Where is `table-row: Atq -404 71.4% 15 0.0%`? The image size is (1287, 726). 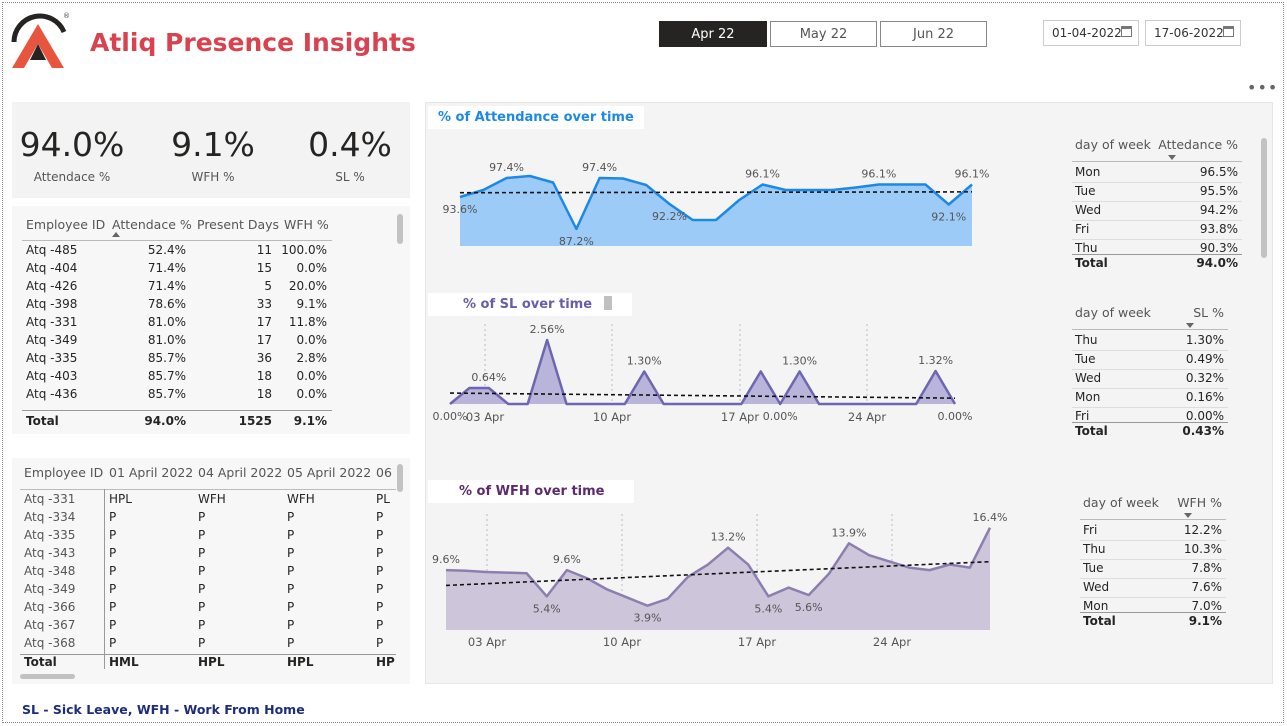
table-row: Atq -404 71.4% 15 0.0% is located at coordinates (181, 269).